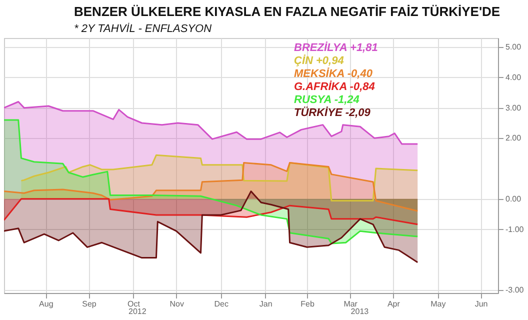  Describe the element at coordinates (336, 47) in the screenshot. I see `text: BREZİLYA +1,81` at that location.